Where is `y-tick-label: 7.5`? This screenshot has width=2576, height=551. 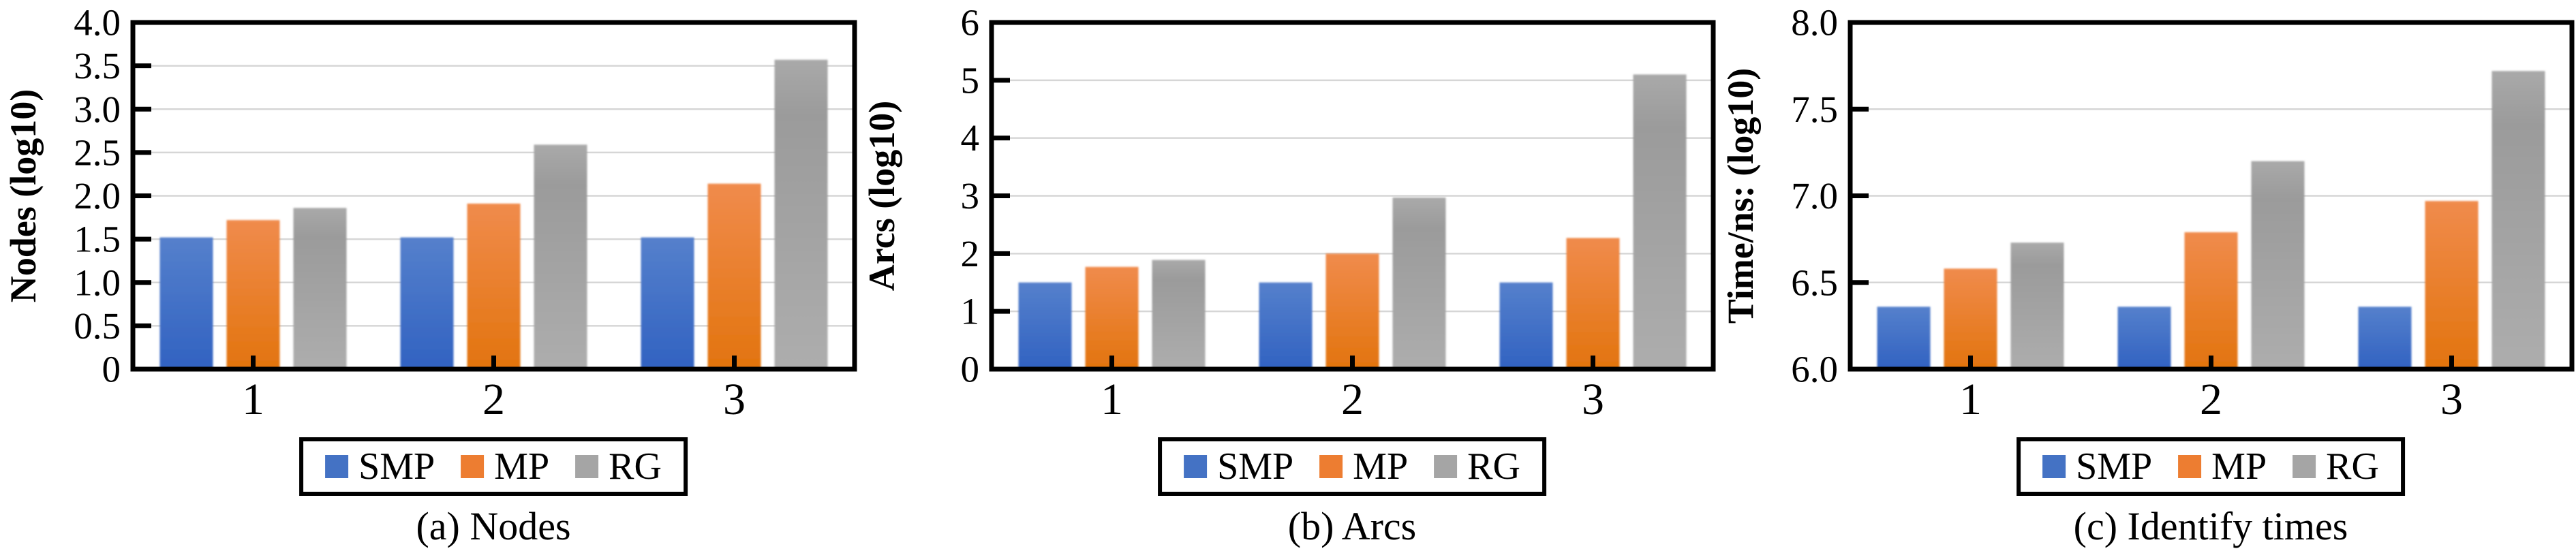
y-tick-label: 7.5 is located at coordinates (1814, 109).